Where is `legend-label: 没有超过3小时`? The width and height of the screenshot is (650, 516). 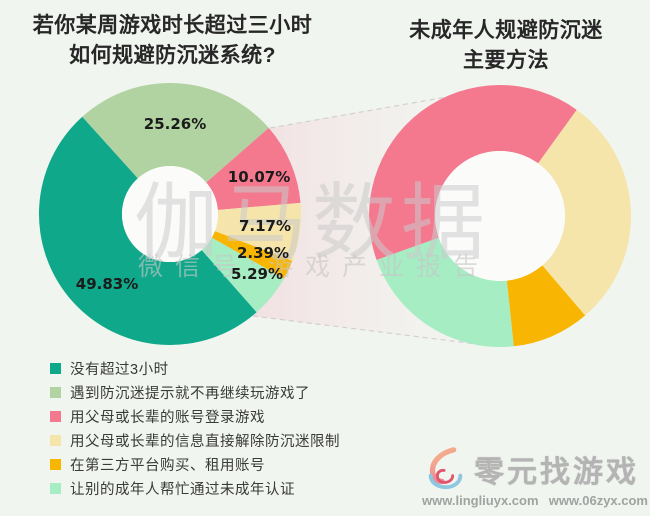 legend-label: 没有超过3小时 is located at coordinates (119, 369).